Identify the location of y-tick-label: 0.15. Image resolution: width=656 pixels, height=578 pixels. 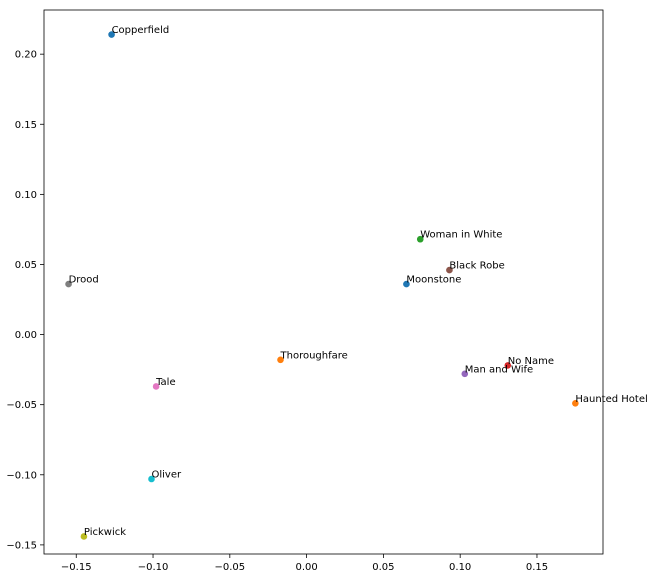
(26, 125).